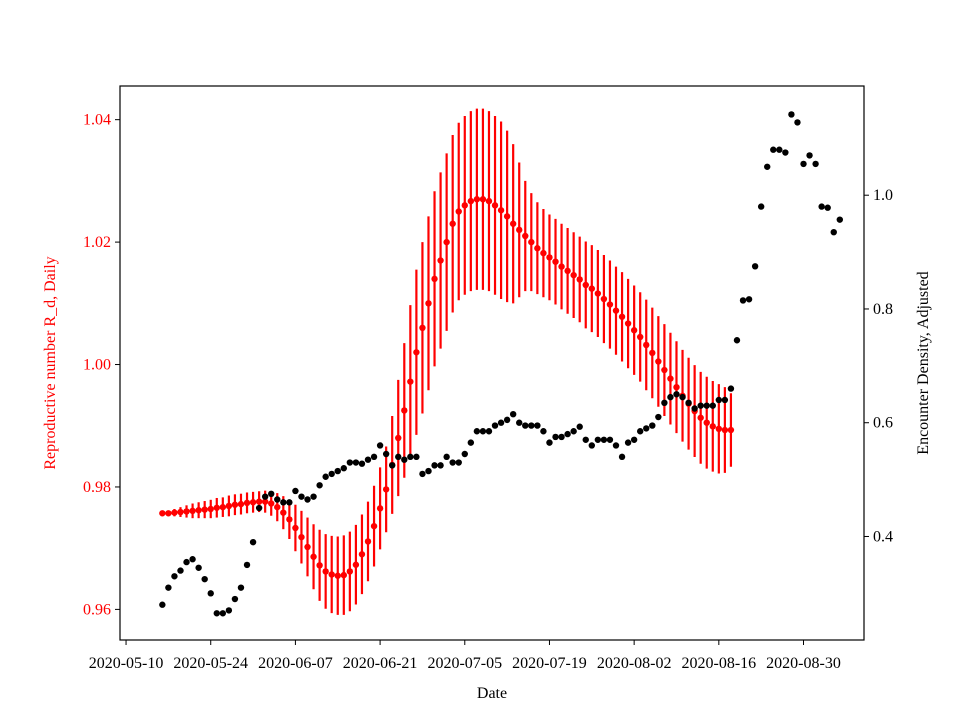 This screenshot has height=720, width=960. What do you see at coordinates (634, 663) in the screenshot?
I see `x-tick-label: 2020-08-02` at bounding box center [634, 663].